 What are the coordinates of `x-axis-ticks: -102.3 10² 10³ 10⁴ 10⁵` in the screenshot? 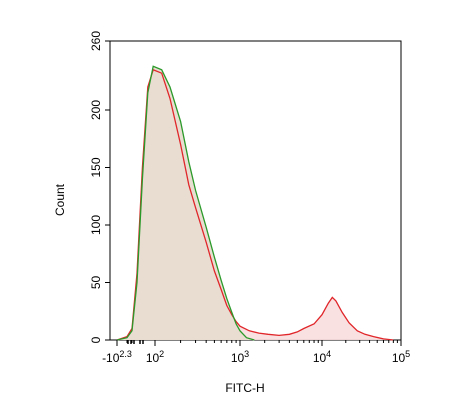 It's located at (256, 352).